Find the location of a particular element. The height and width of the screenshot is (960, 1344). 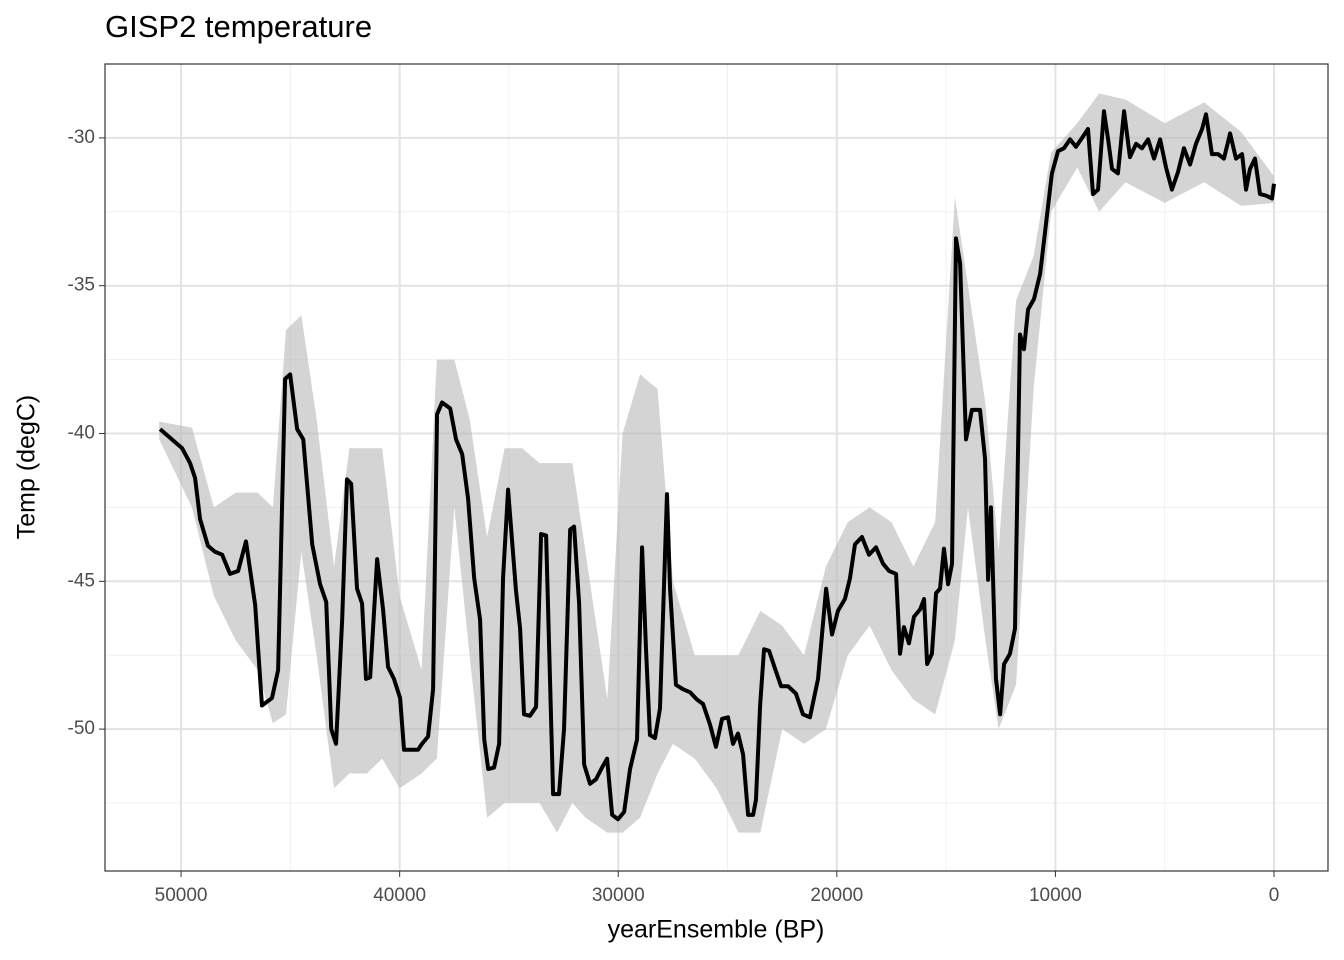

y-tick-label: -50 is located at coordinates (81, 728).